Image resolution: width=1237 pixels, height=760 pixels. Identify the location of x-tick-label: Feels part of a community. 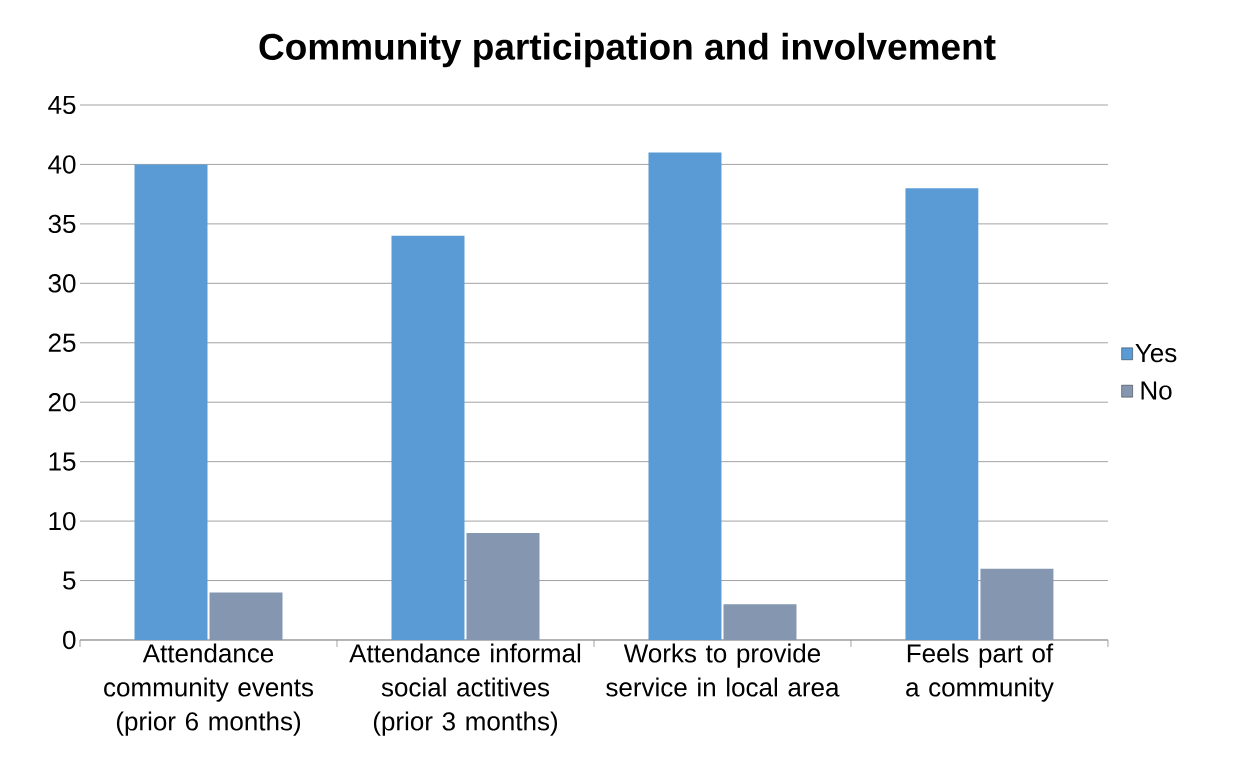
(980, 672).